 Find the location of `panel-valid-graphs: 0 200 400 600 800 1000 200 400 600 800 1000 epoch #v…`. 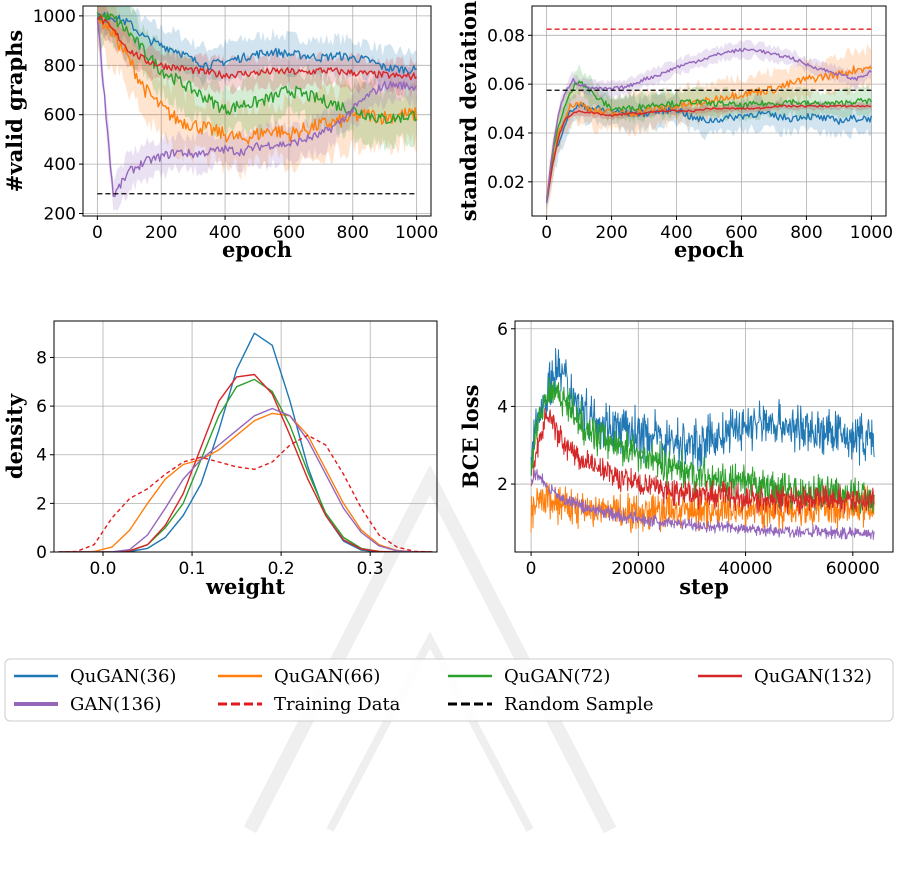

panel-valid-graphs: 0 200 400 600 800 1000 200 400 600 800 1000 epoch #v… is located at coordinates (220, 133).